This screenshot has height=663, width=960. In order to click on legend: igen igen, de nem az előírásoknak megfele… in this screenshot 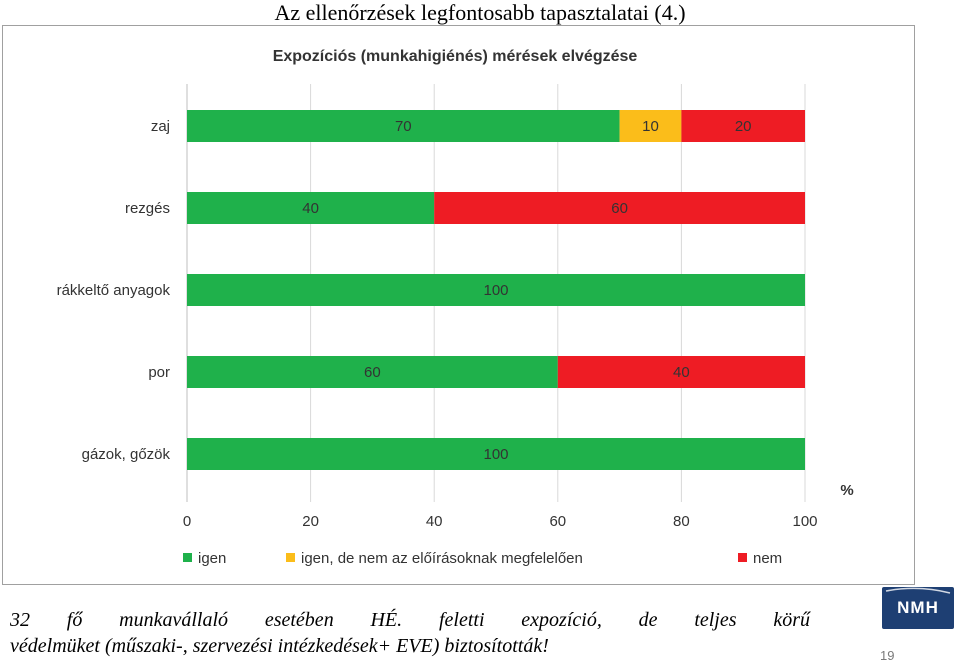, I will do `click(482, 558)`.